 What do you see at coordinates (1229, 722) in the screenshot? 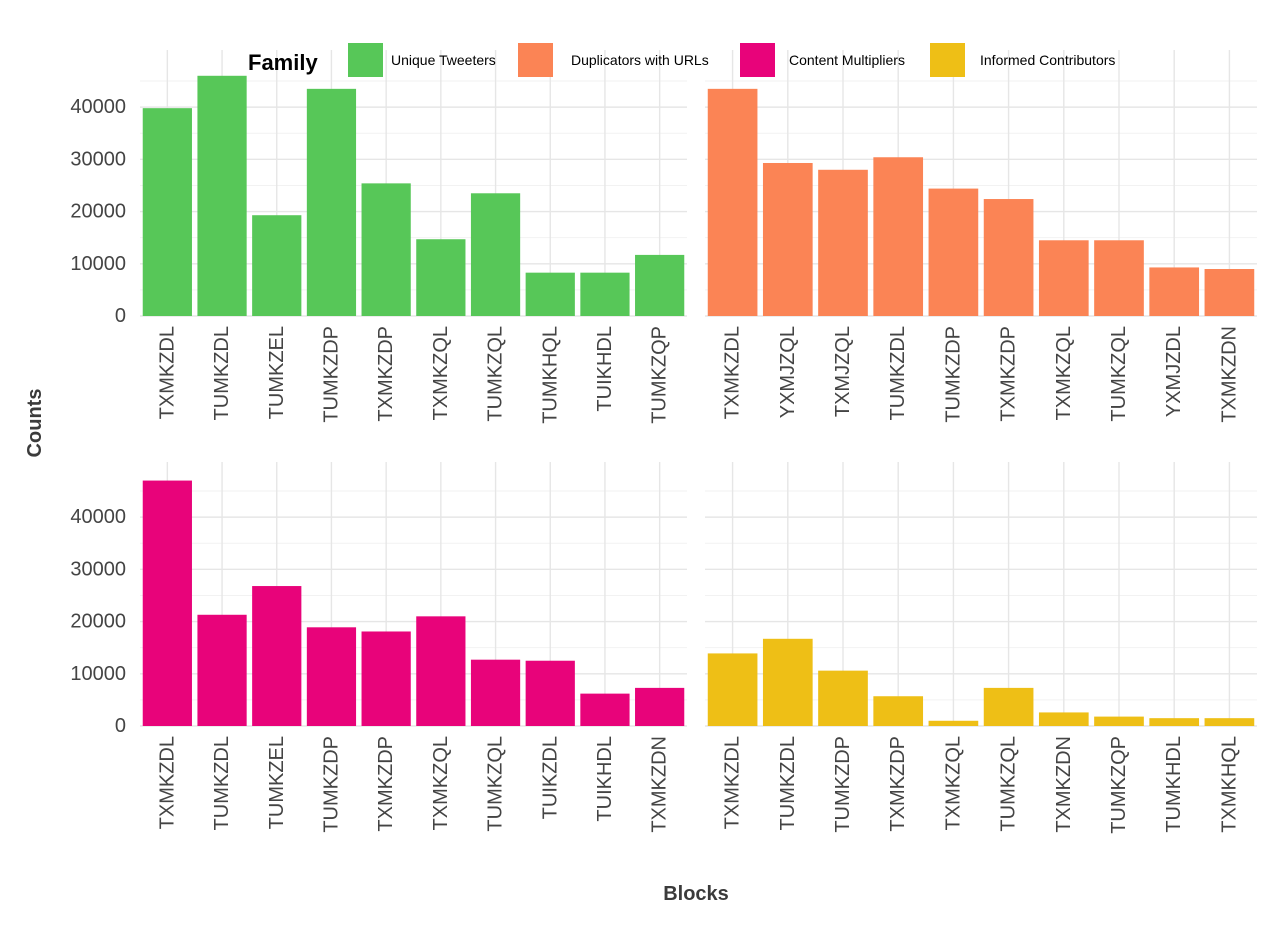
I see `bar-txmkhql` at bounding box center [1229, 722].